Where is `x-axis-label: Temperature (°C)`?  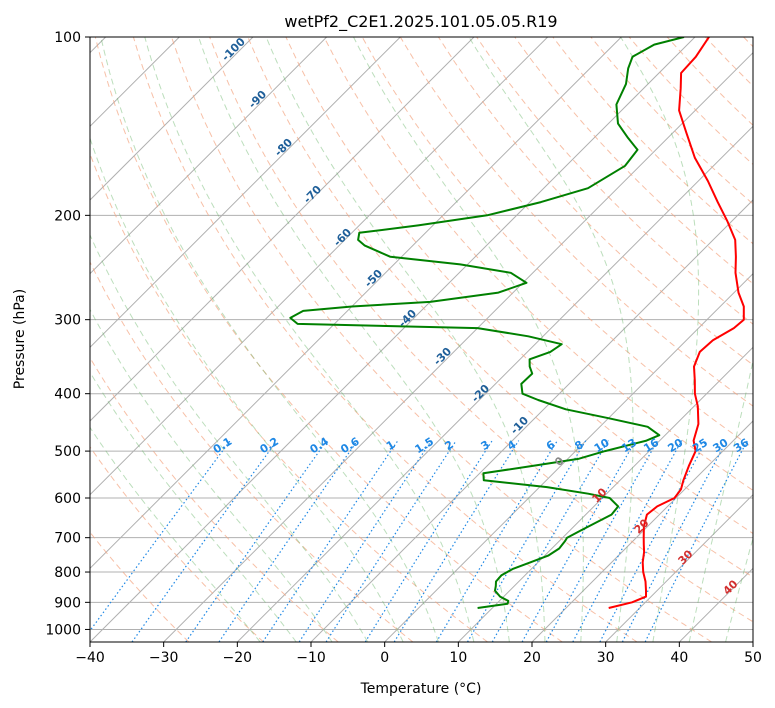
x-axis-label: Temperature (°C) is located at coordinates (421, 689).